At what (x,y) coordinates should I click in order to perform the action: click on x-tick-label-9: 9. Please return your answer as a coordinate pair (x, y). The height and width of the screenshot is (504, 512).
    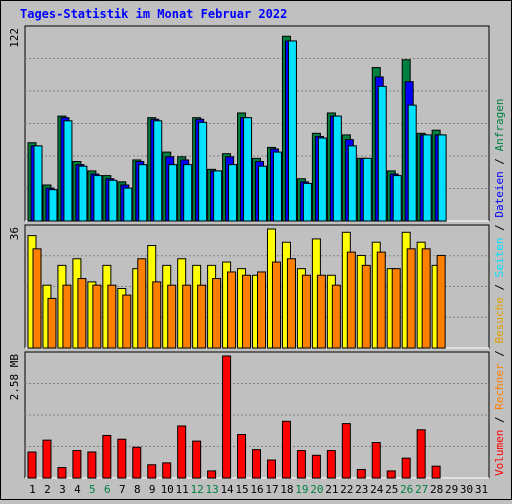
    Looking at the image, I should click on (152, 489).